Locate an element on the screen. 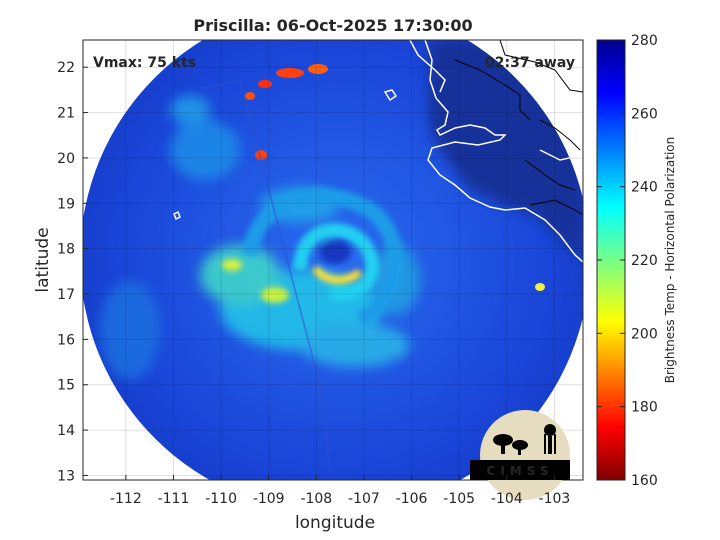 The width and height of the screenshot is (720, 540). x-tick-label: -104 is located at coordinates (507, 499).